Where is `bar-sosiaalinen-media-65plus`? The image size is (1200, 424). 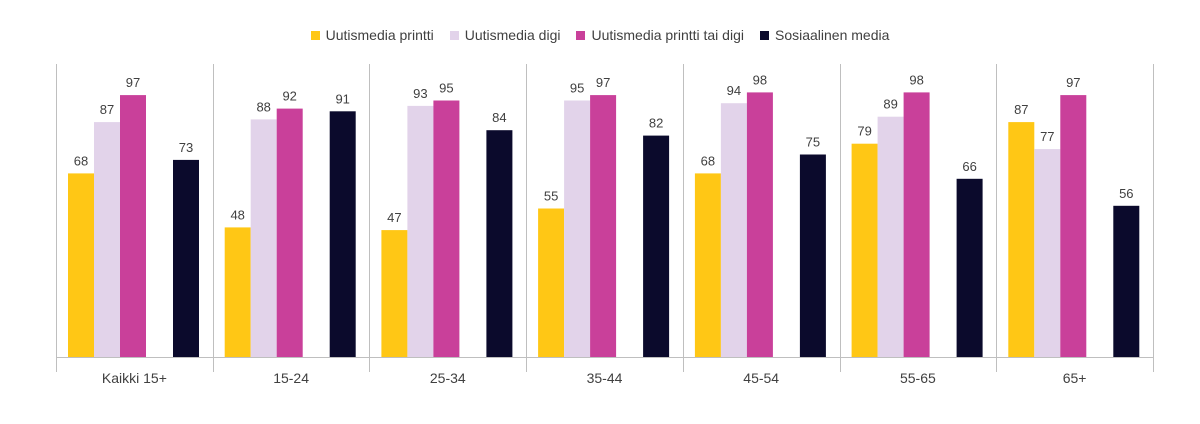 bar-sosiaalinen-media-65plus is located at coordinates (1126, 281).